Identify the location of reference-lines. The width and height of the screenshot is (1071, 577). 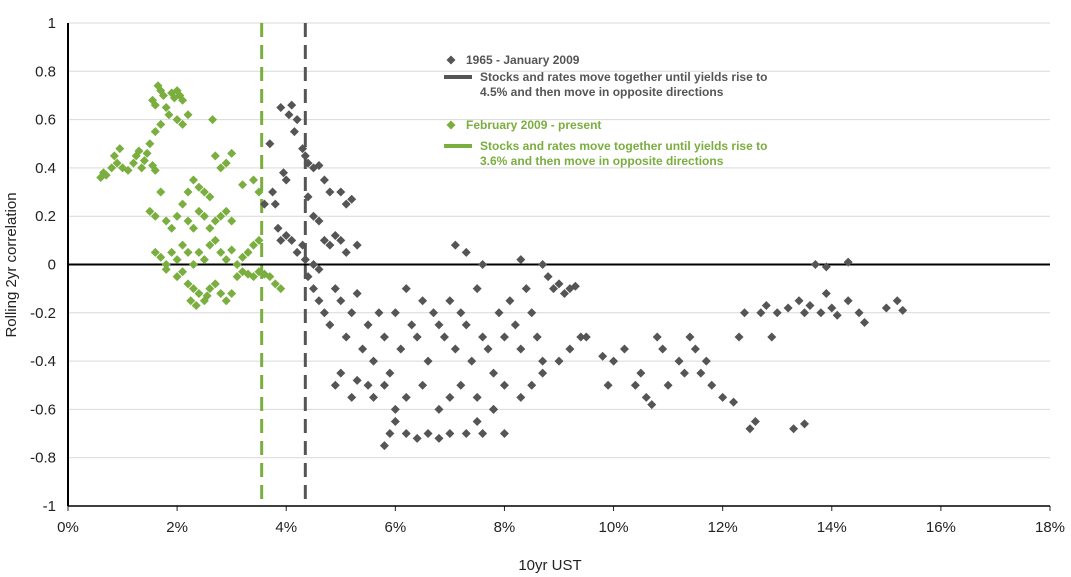
(283, 264).